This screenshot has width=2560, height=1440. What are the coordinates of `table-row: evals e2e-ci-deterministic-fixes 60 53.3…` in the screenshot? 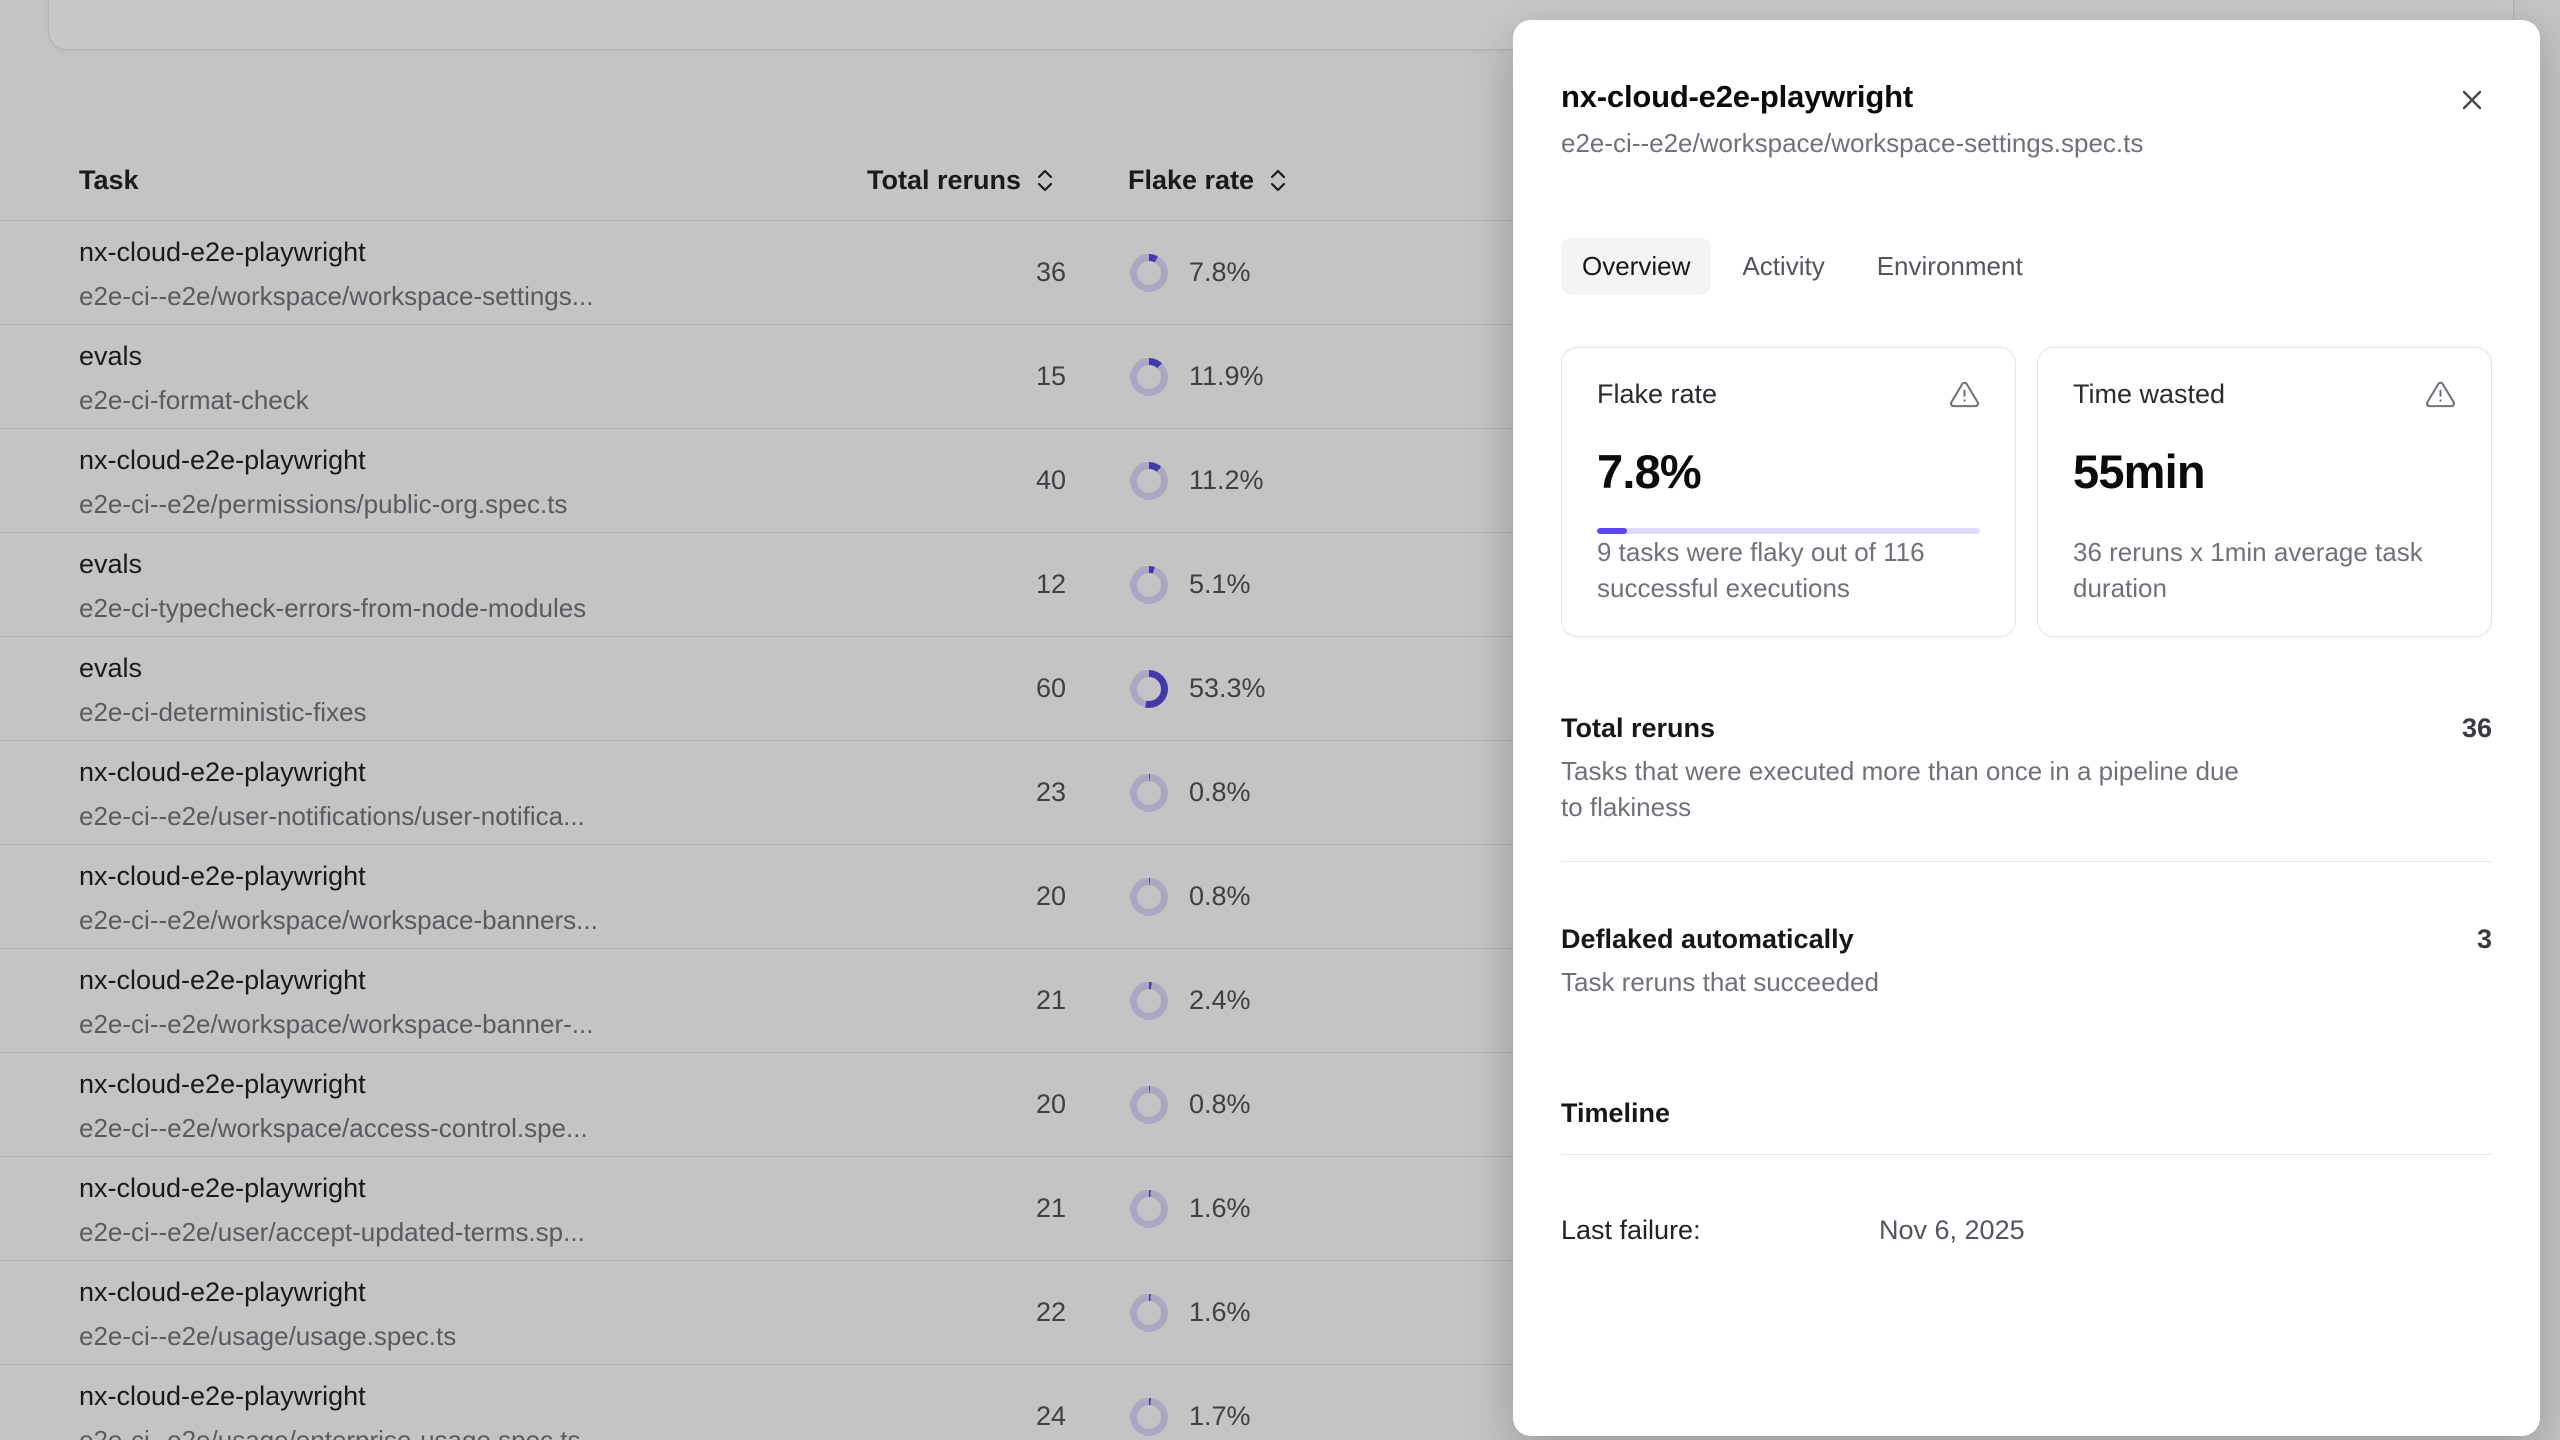 It's located at (1261, 689).